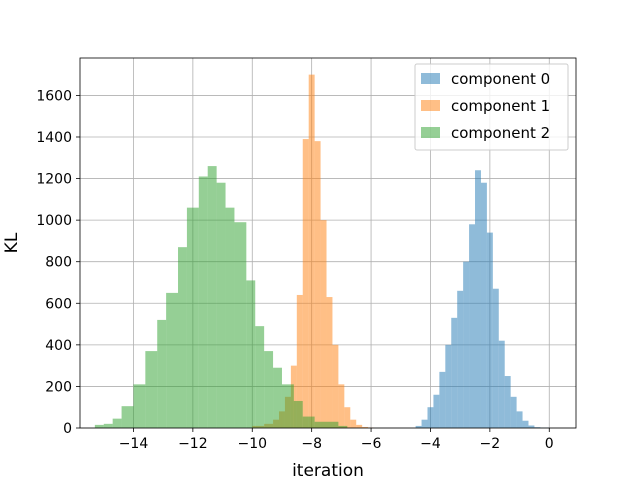 Image resolution: width=640 pixels, height=480 pixels. Describe the element at coordinates (328, 470) in the screenshot. I see `x-axis-label: iteration` at that location.